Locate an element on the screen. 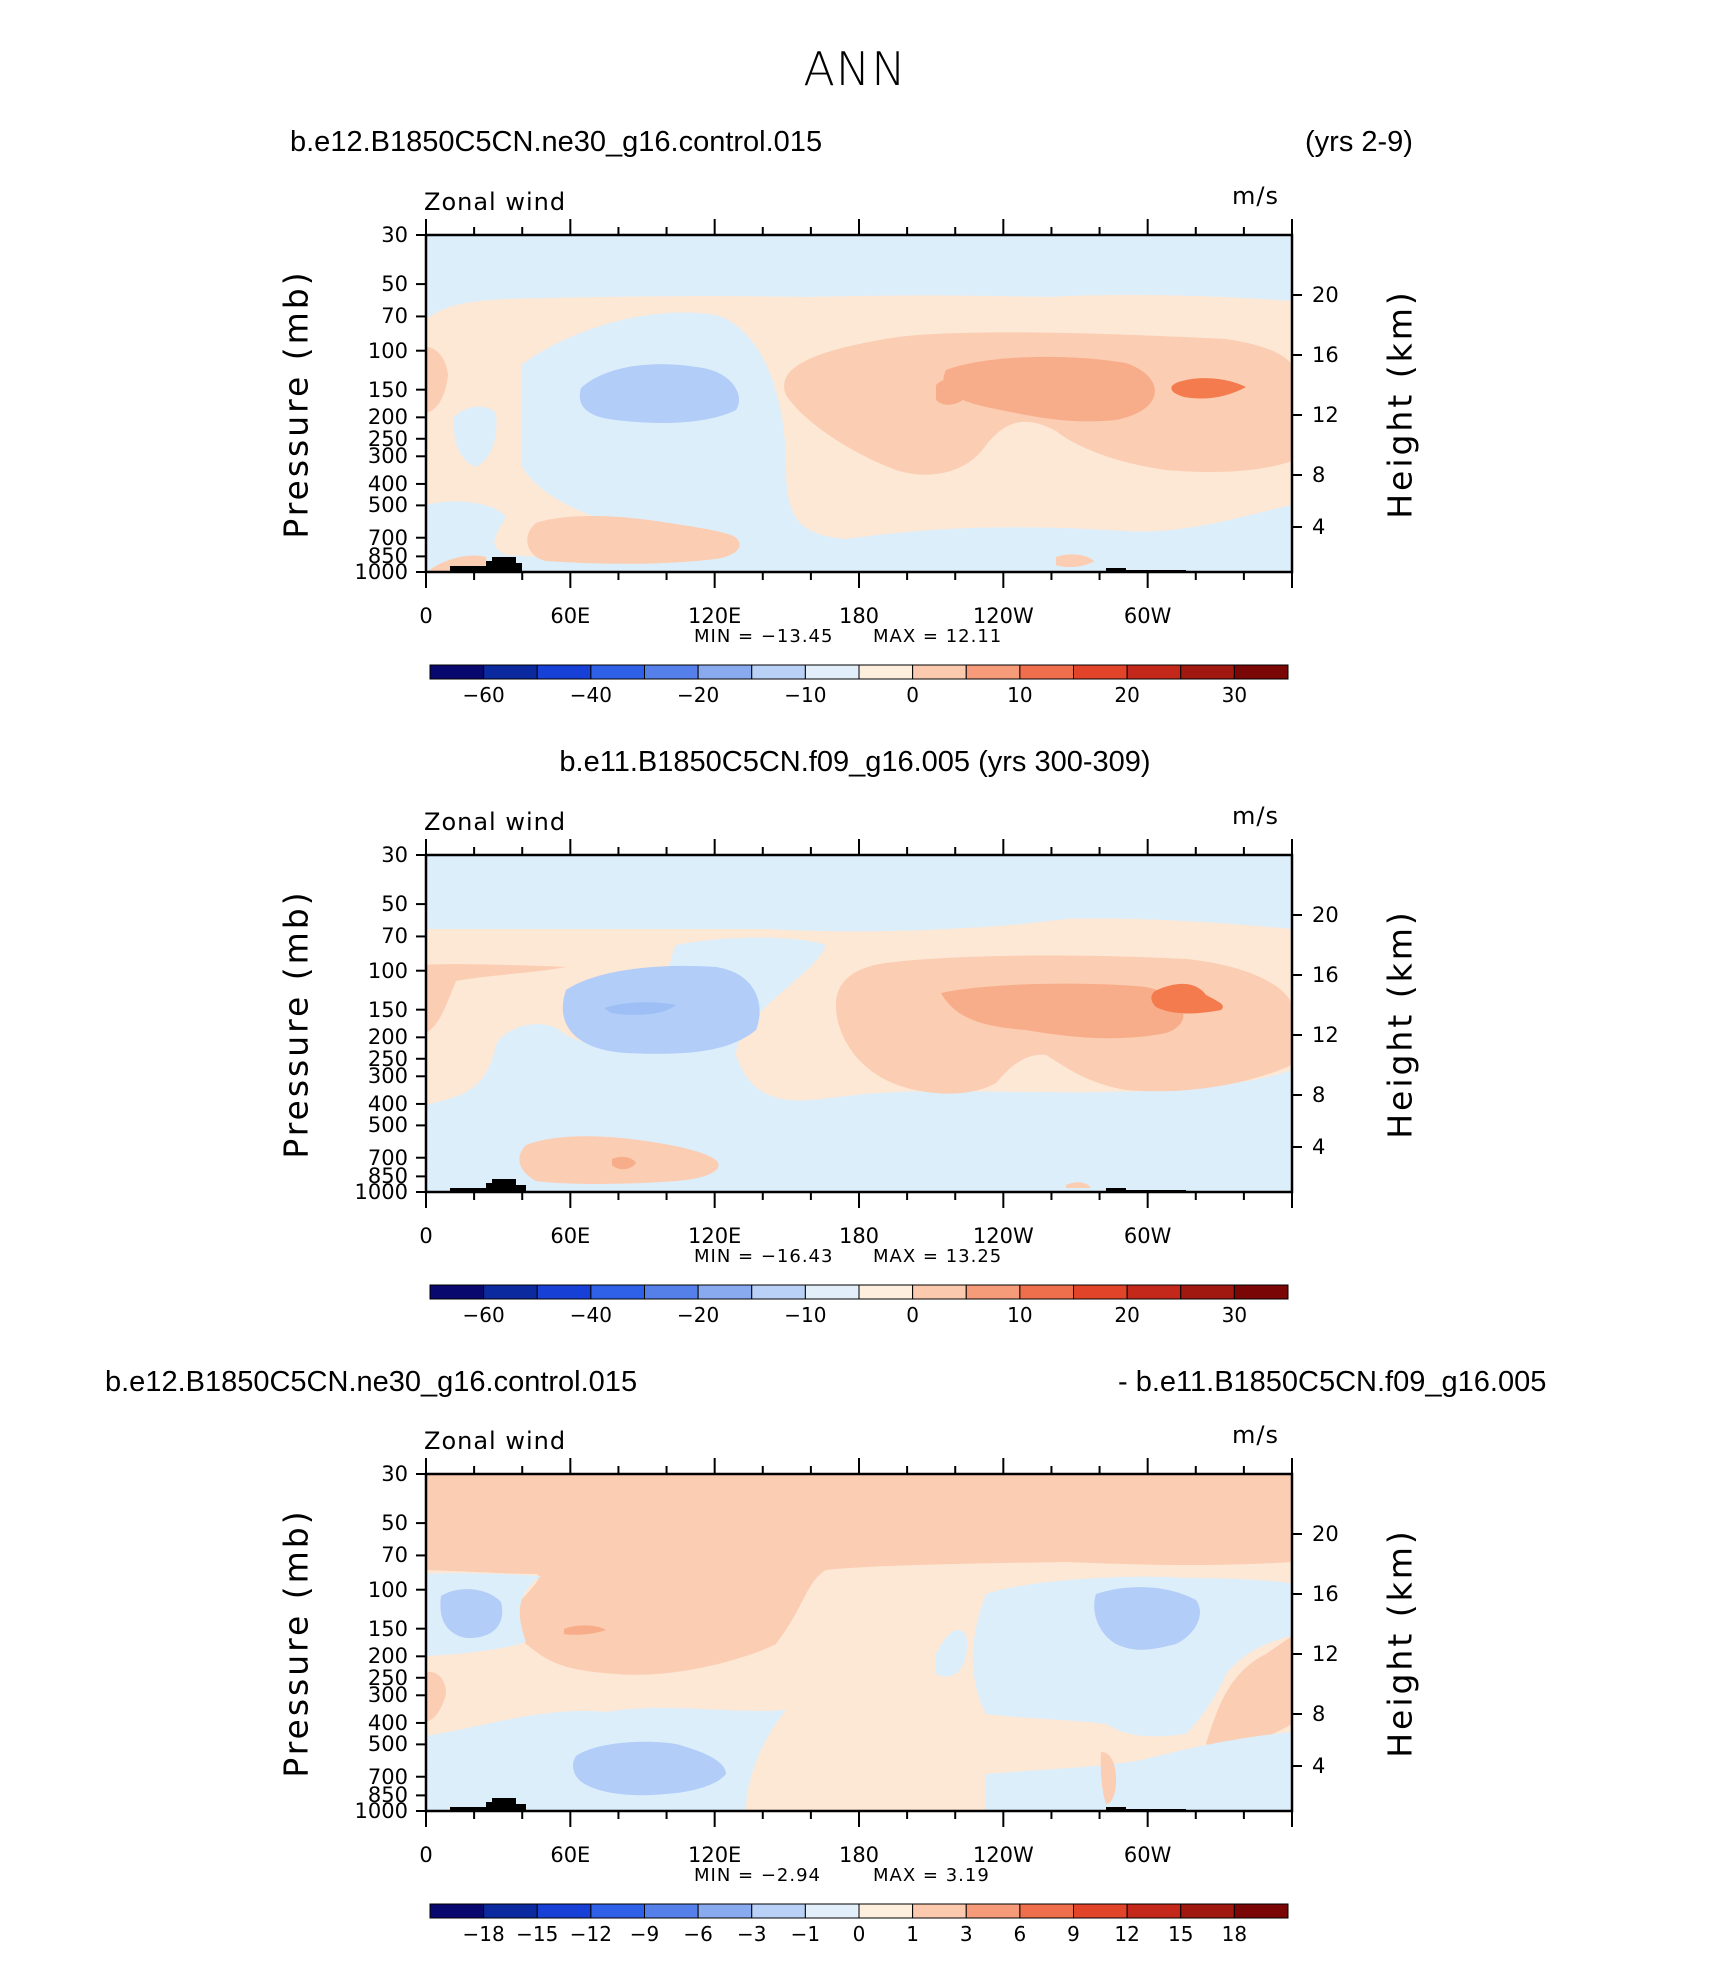 The image size is (1710, 1974). lon-tick-label: 180 is located at coordinates (859, 616).